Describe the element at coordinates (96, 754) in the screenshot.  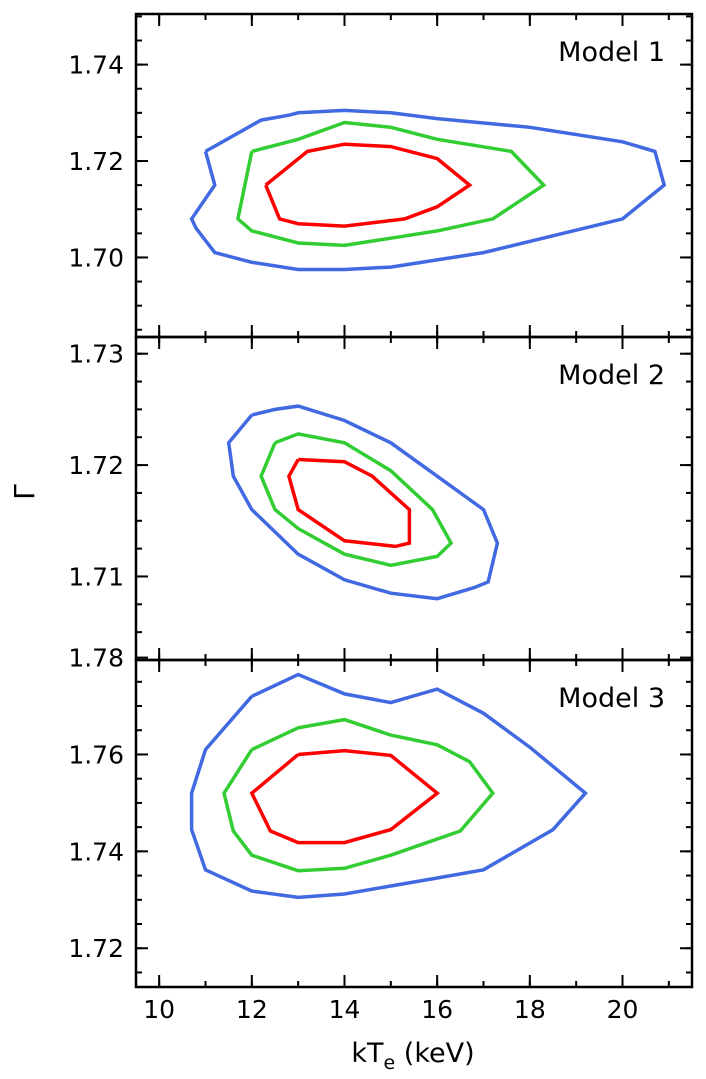
I see `y-tick-label: 1.76` at that location.